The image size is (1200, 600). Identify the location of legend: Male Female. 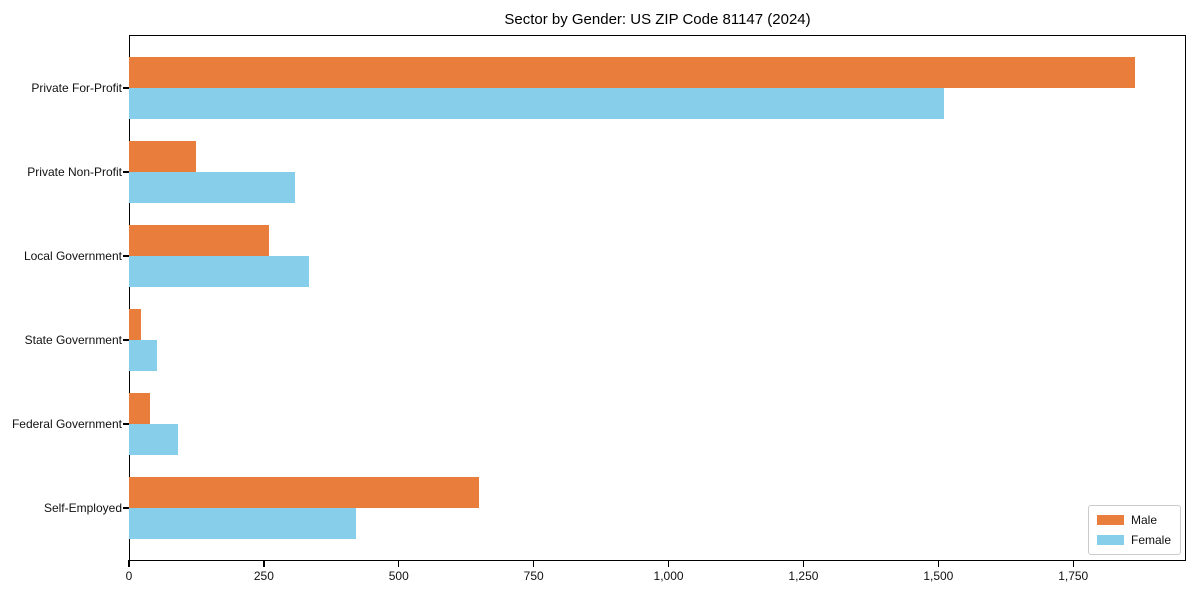
(1134, 530).